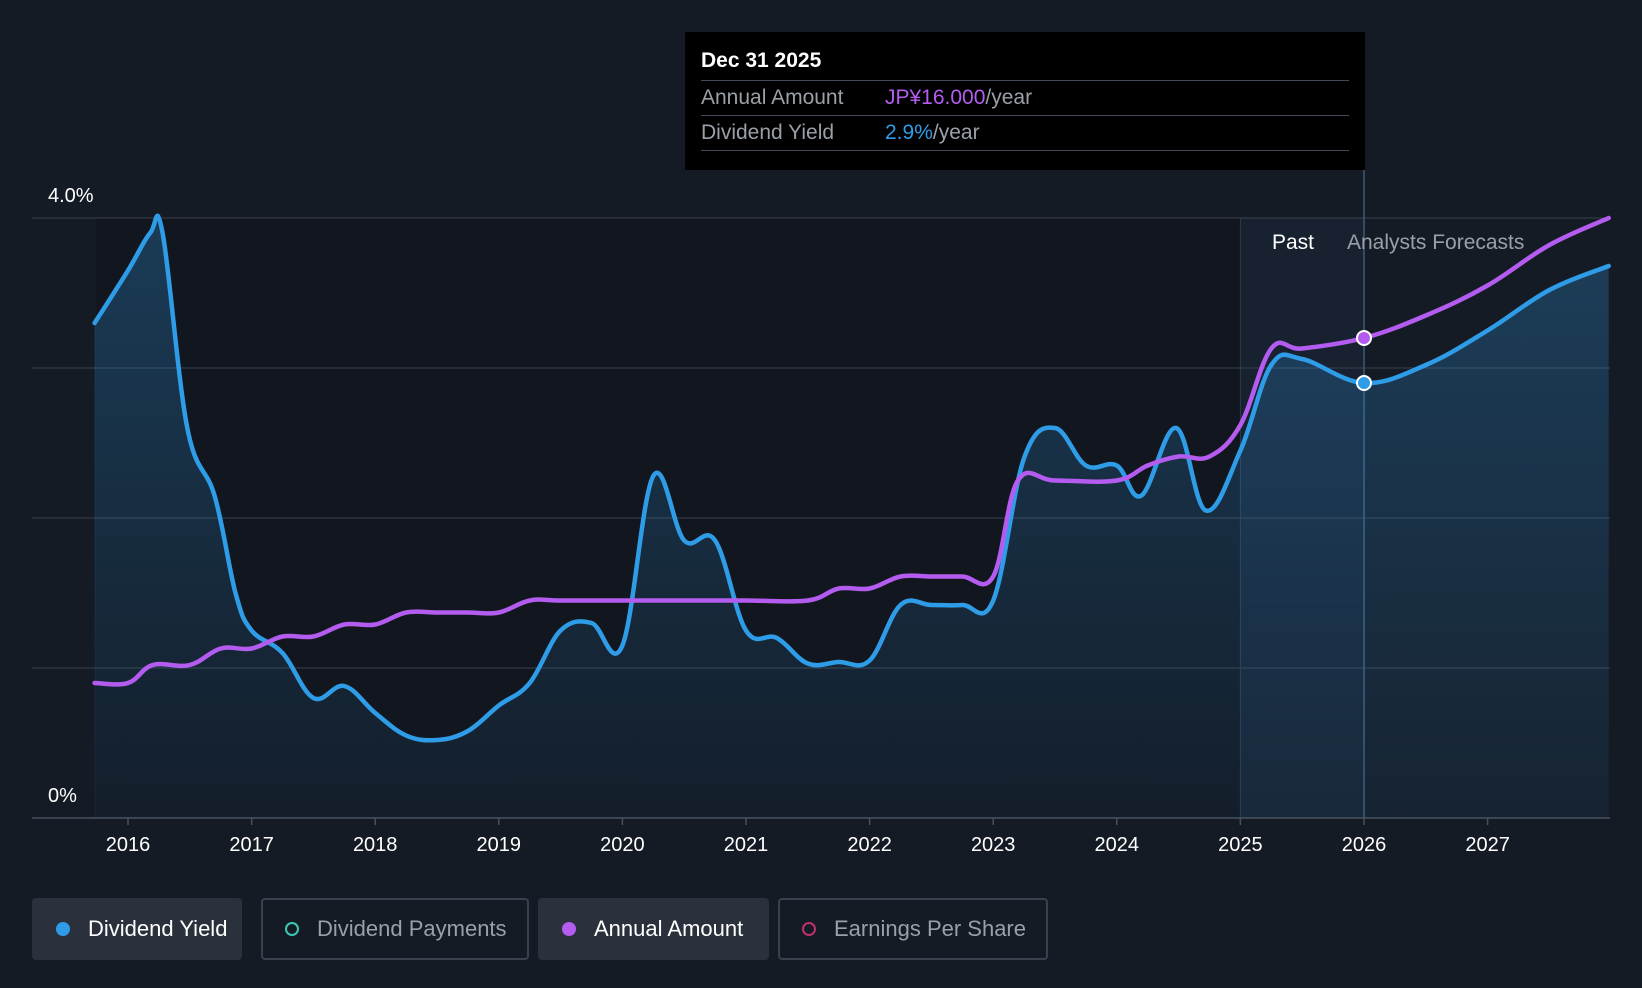  I want to click on tooltip-annual-row: Annual Amount JP¥16.000/year, so click(1025, 98).